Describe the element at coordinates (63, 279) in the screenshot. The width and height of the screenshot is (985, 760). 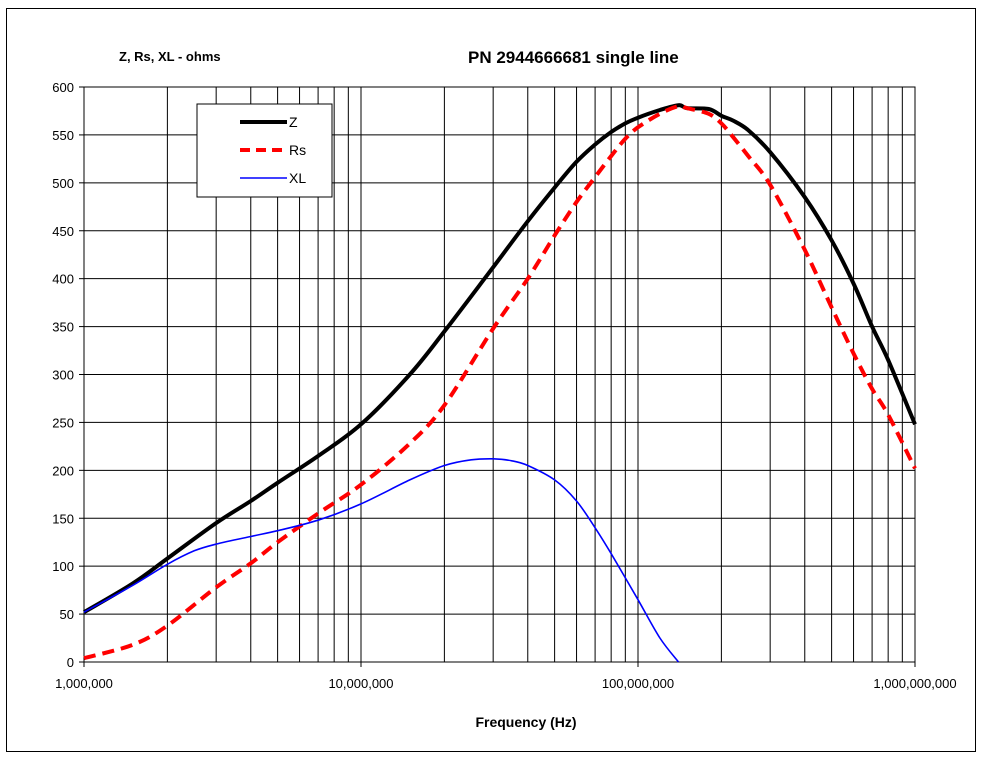
I see `y-tick-label: 400` at that location.